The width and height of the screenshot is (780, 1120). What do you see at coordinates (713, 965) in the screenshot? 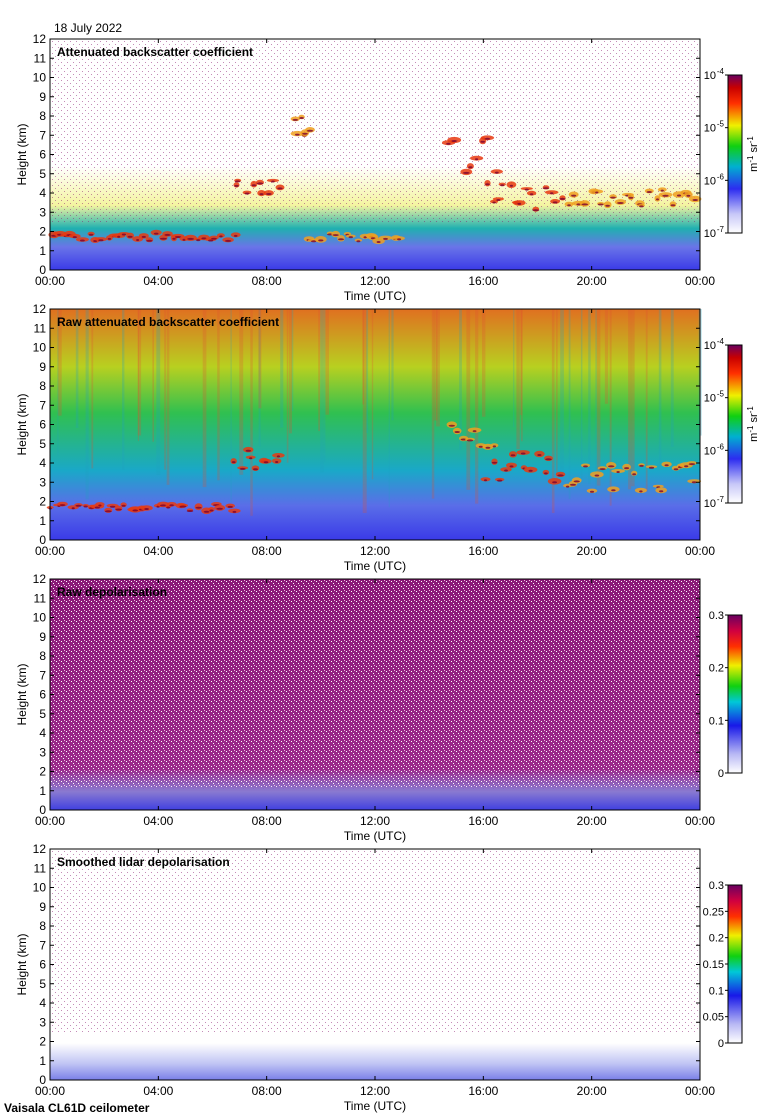
I see `colorbar-tick-label: 0.15` at bounding box center [713, 965].